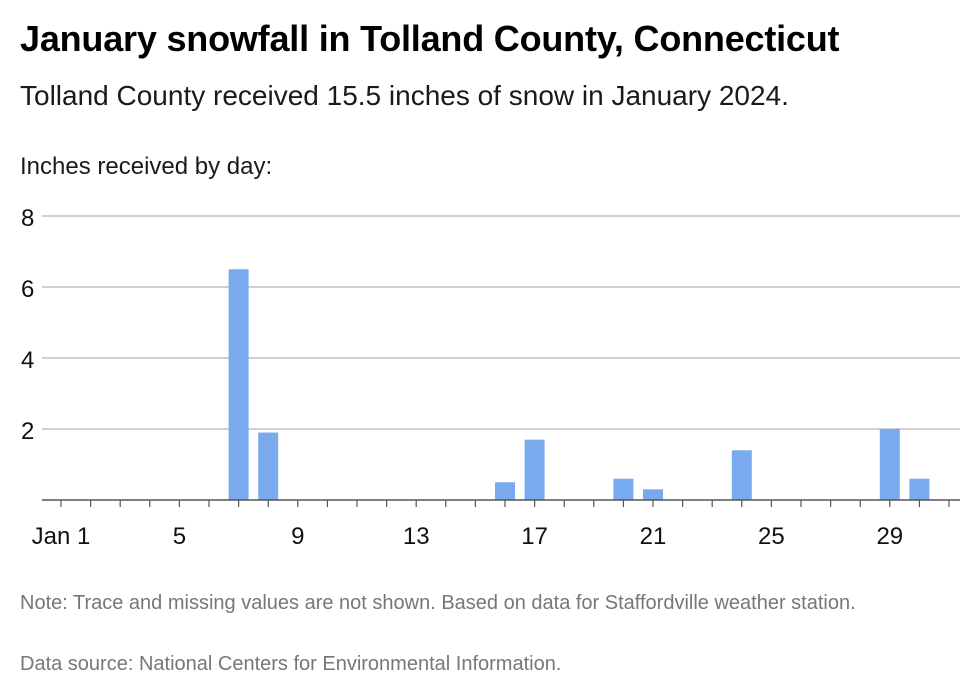 This screenshot has width=980, height=699. I want to click on x-tick-label: 17, so click(534, 536).